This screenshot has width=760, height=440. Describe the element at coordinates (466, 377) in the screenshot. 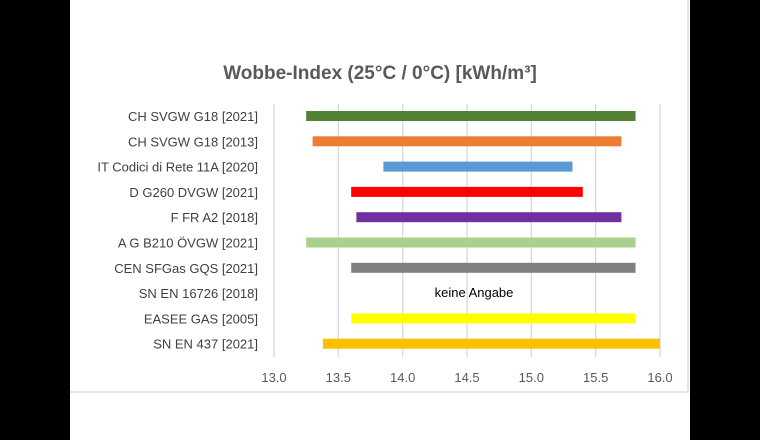

I see `x-tick-label: 14.5` at that location.